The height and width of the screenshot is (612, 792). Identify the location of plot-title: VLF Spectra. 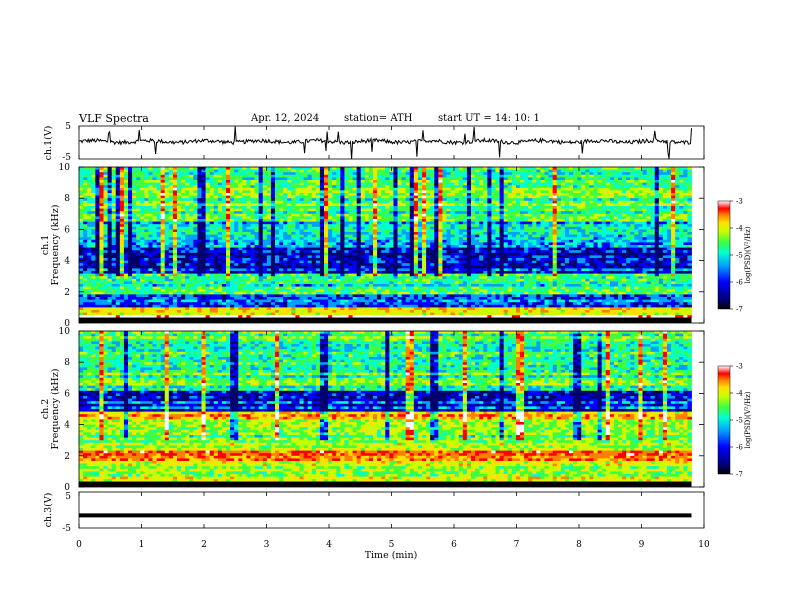
(114, 118).